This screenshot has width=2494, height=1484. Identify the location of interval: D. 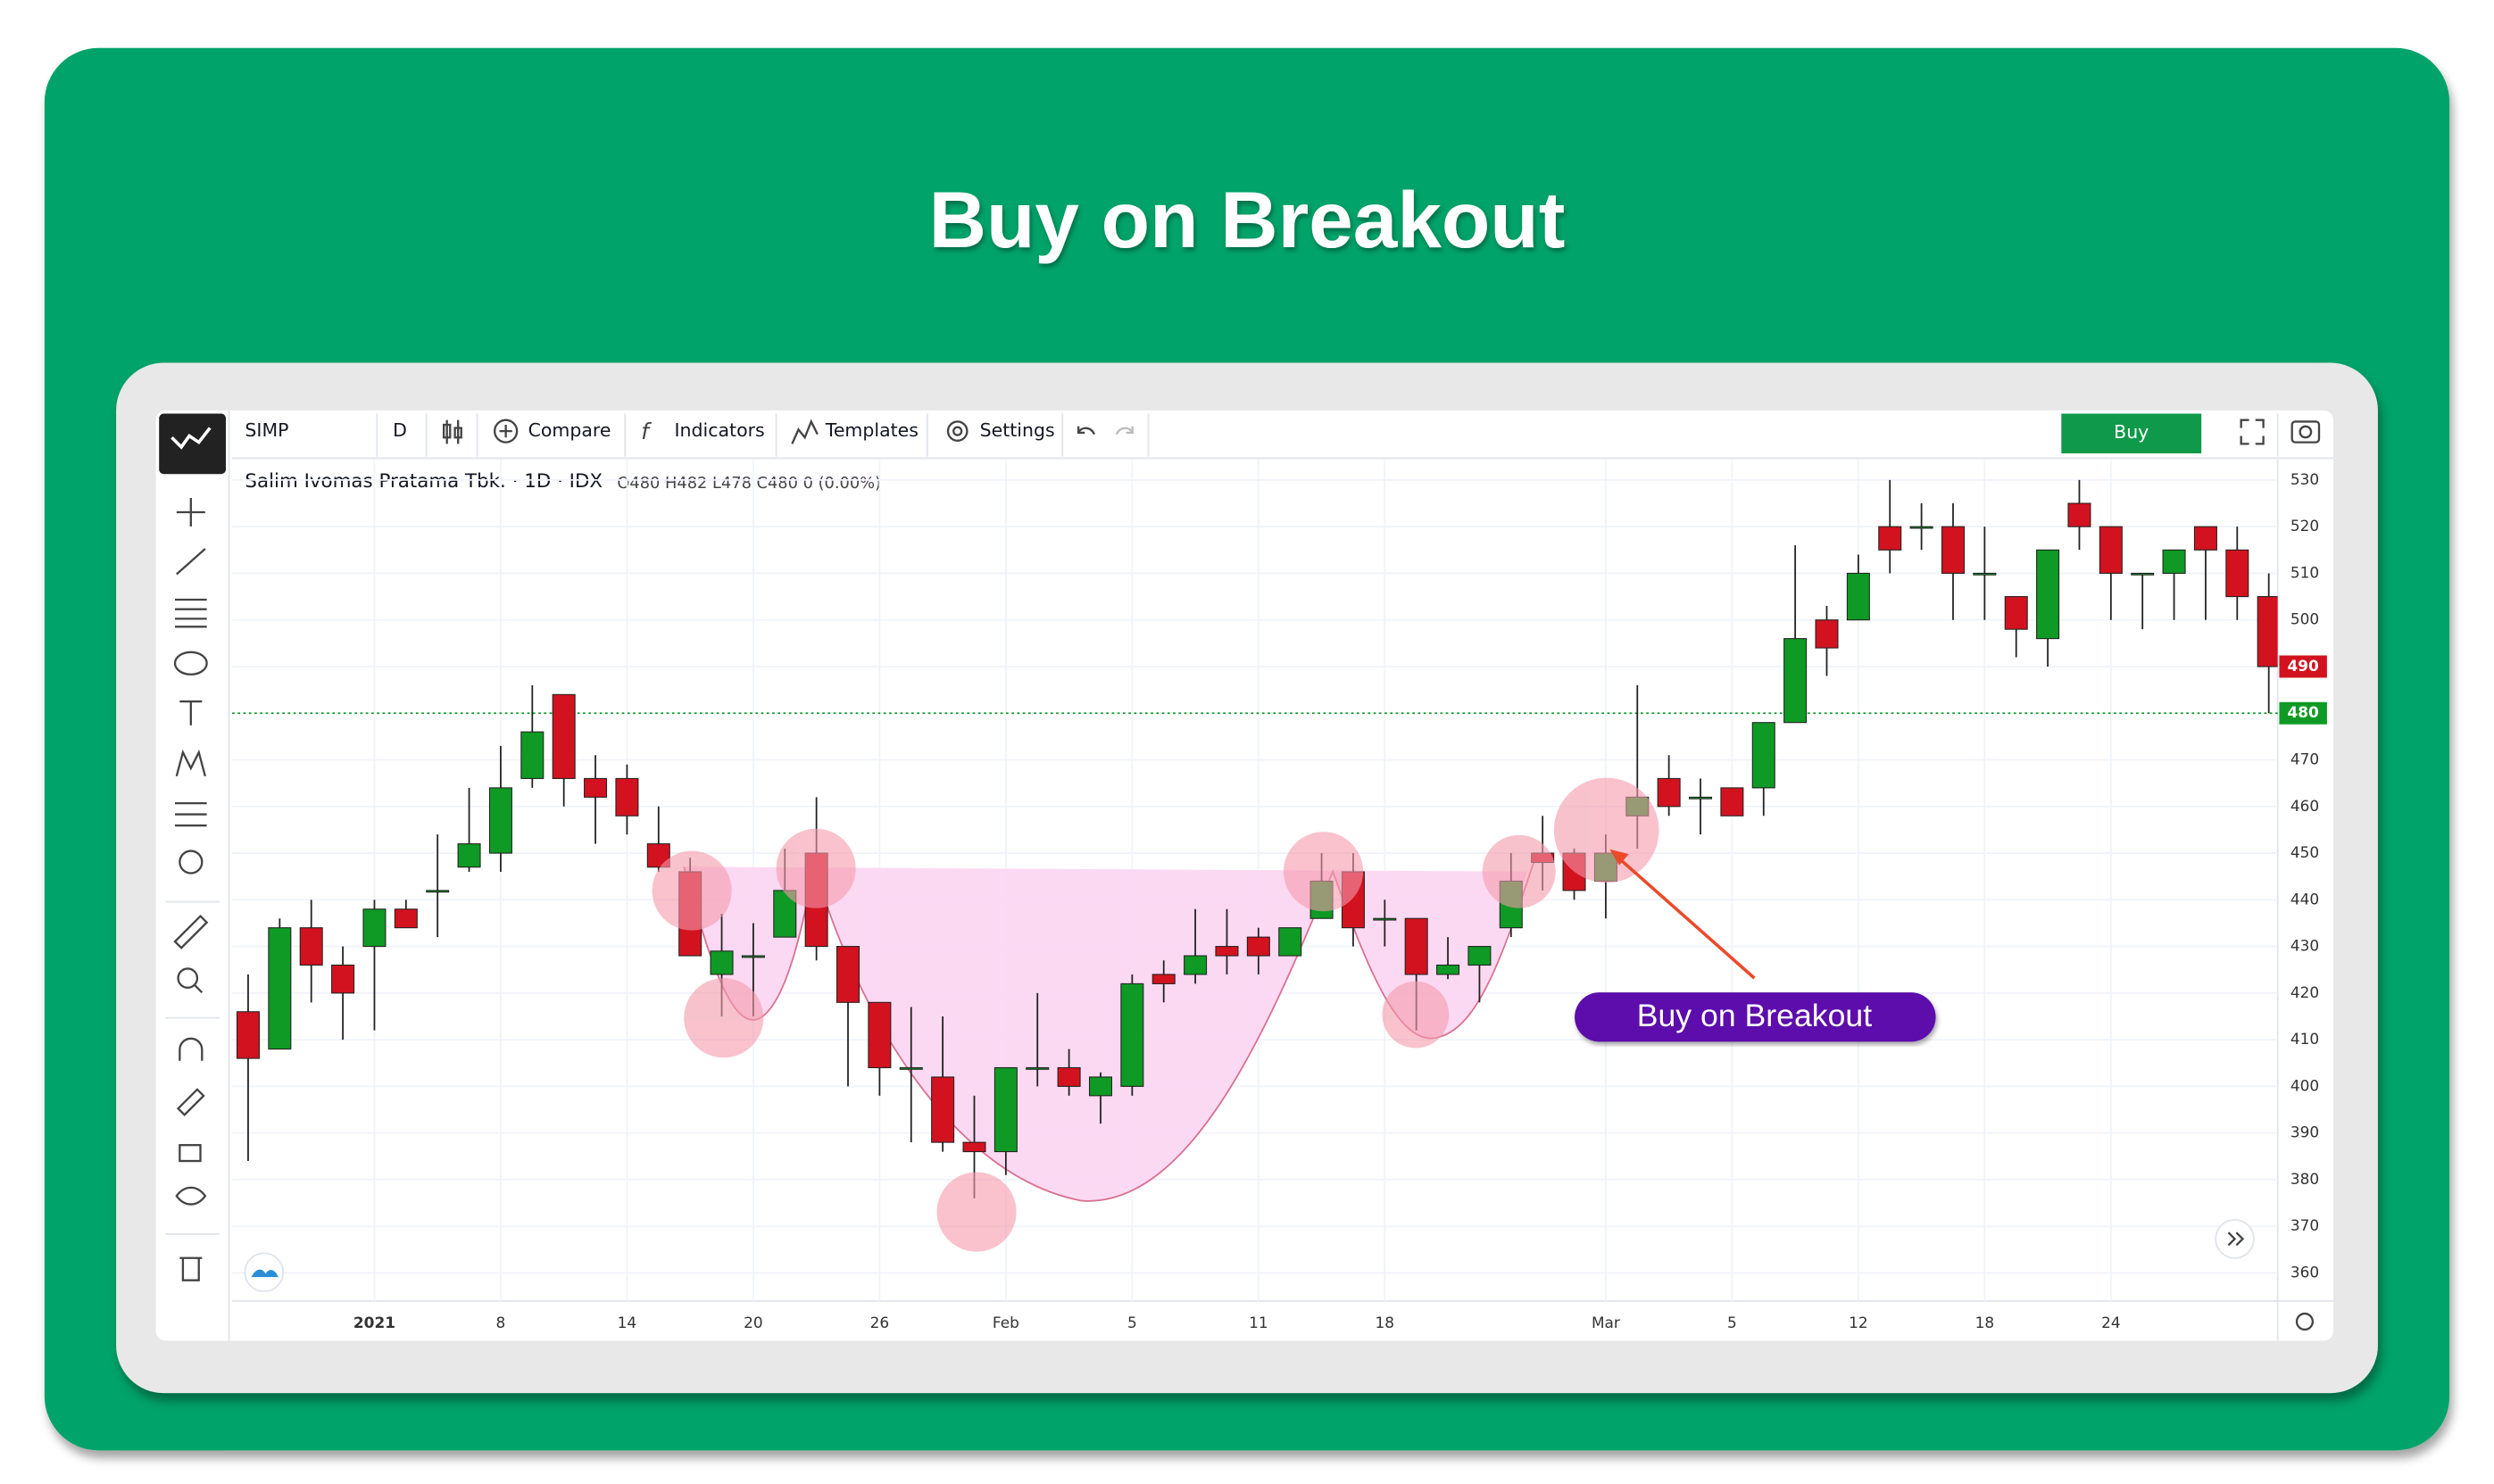
(400, 430).